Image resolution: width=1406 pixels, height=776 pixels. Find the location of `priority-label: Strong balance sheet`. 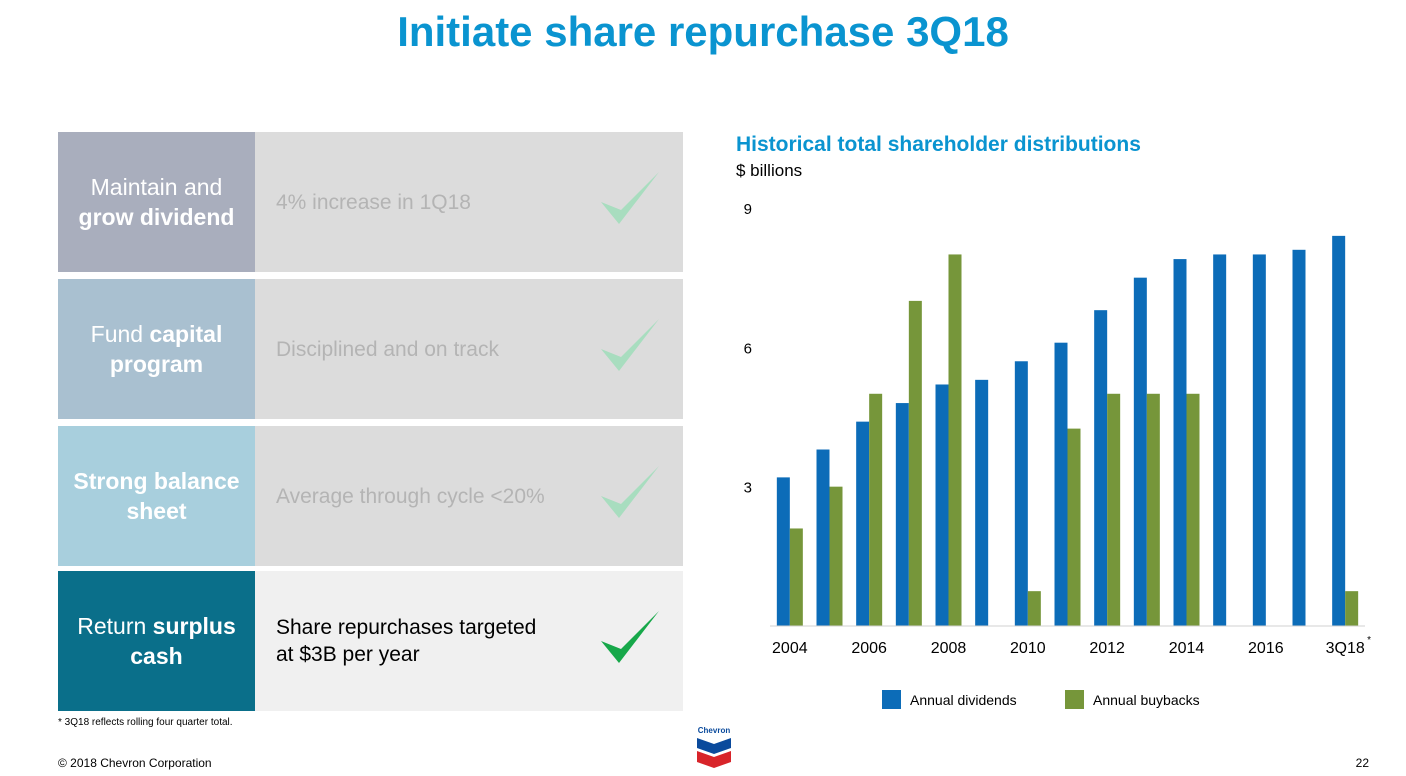

priority-label: Strong balance sheet is located at coordinates (156, 496).